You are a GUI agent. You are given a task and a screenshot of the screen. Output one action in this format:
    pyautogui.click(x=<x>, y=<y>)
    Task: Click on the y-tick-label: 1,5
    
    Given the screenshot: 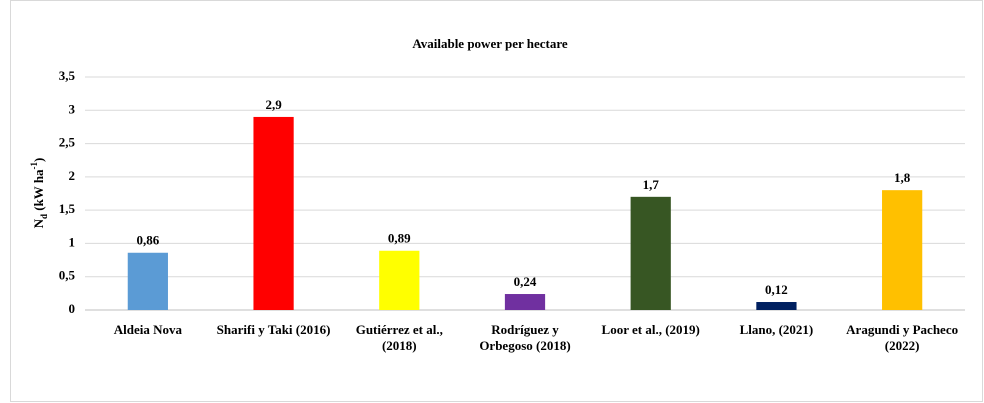 What is the action you would take?
    pyautogui.click(x=67, y=208)
    